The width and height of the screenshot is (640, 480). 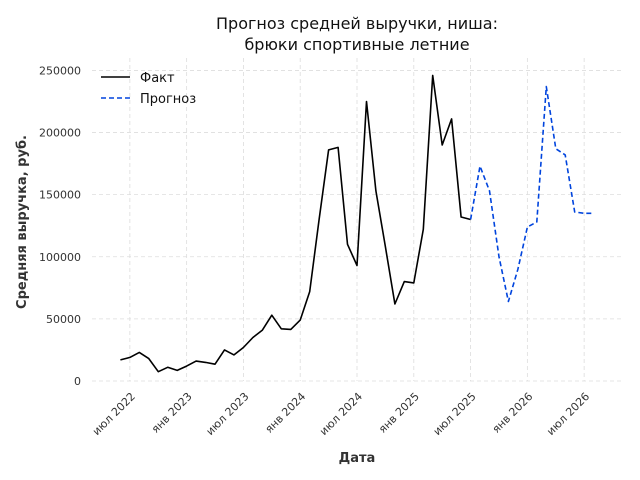 I want to click on x-tick-label: июл 2024, so click(x=341, y=414).